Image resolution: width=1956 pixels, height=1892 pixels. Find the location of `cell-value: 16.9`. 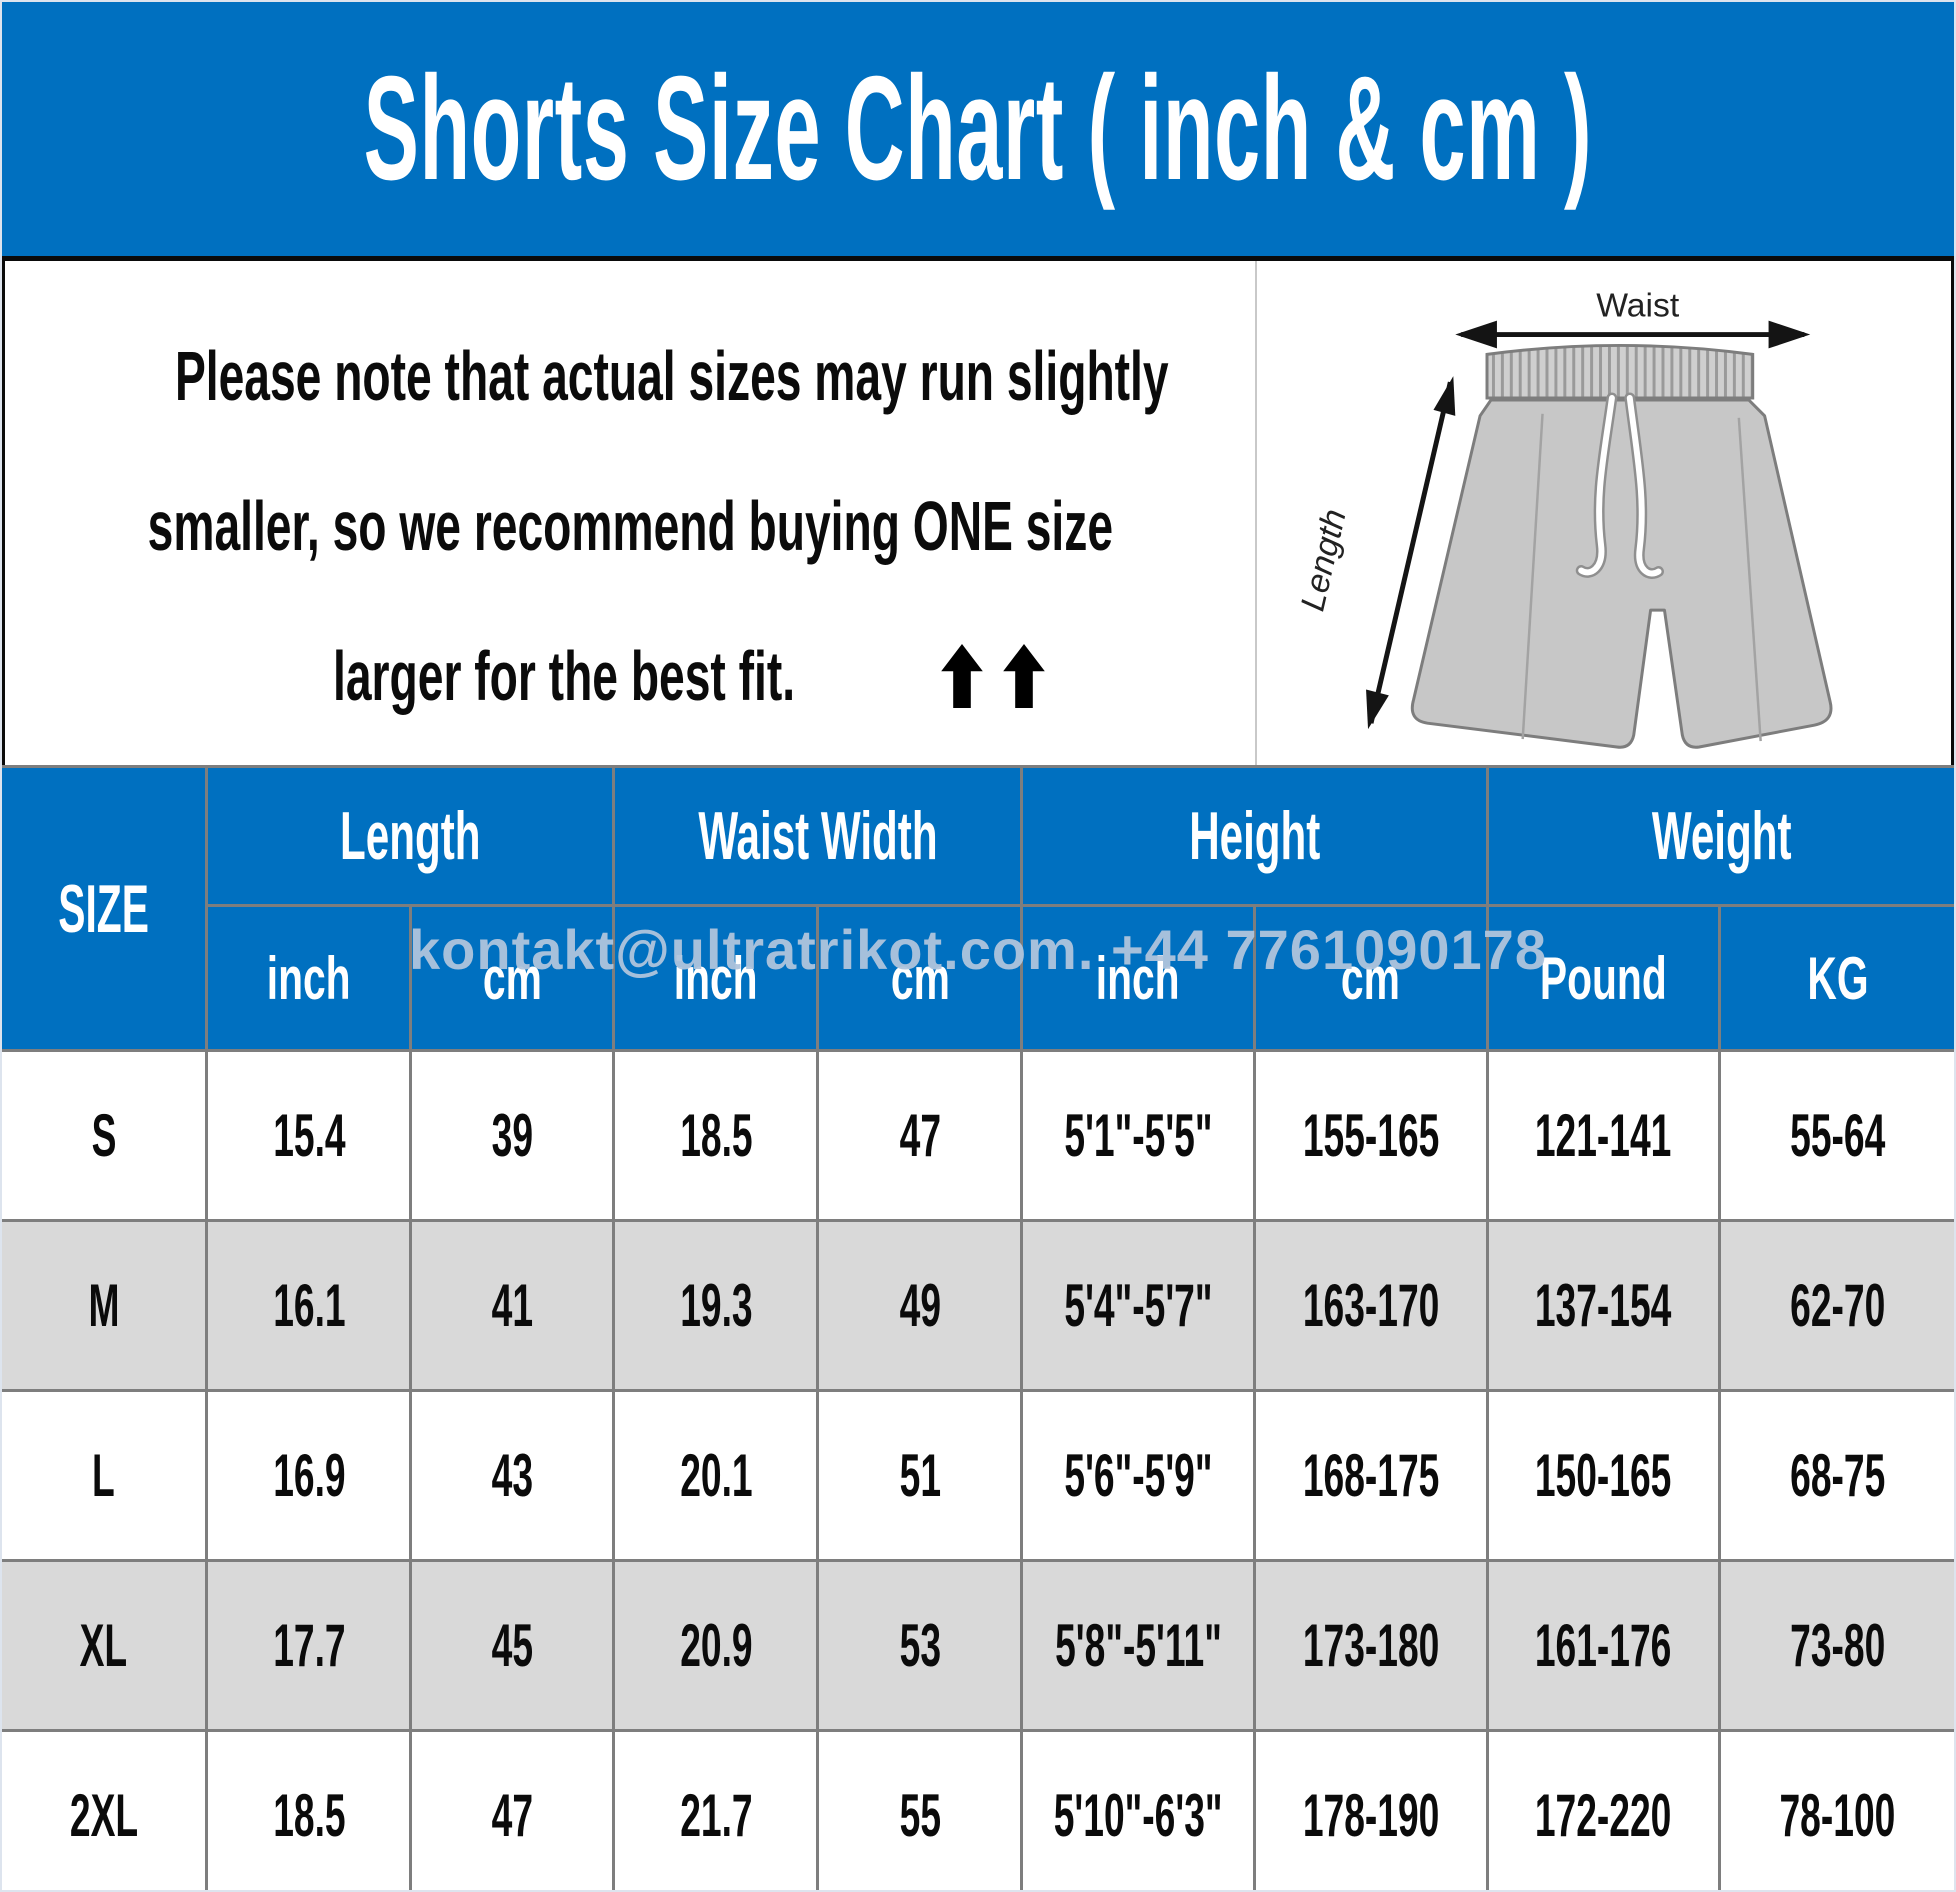

cell-value: 16.9 is located at coordinates (309, 1475).